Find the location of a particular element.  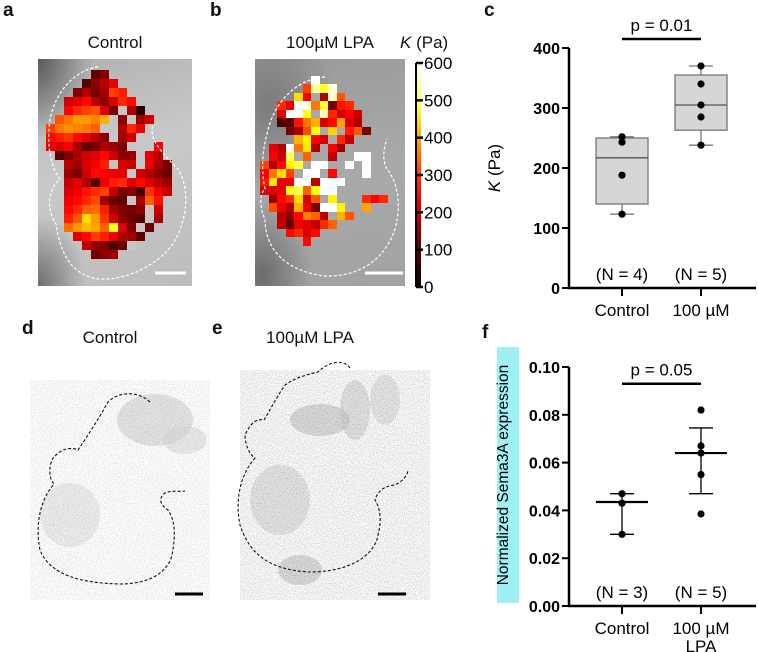

panel-letter-f: f is located at coordinates (485, 332).